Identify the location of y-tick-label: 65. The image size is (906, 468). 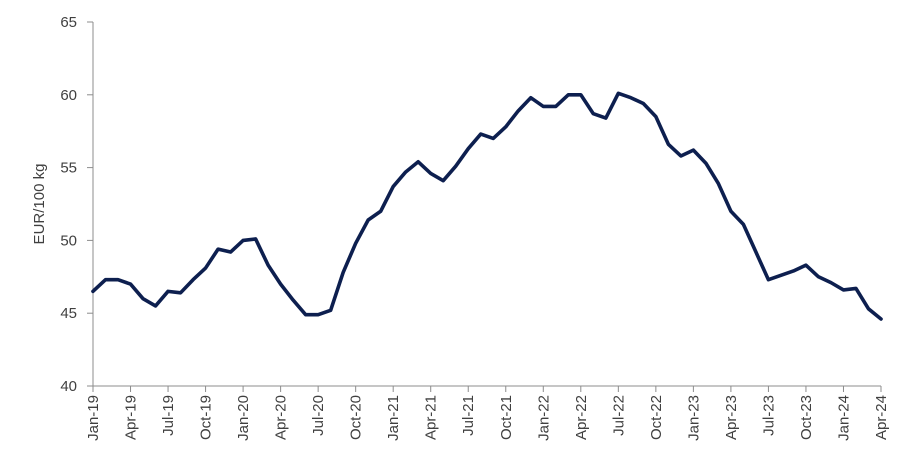
(68, 22).